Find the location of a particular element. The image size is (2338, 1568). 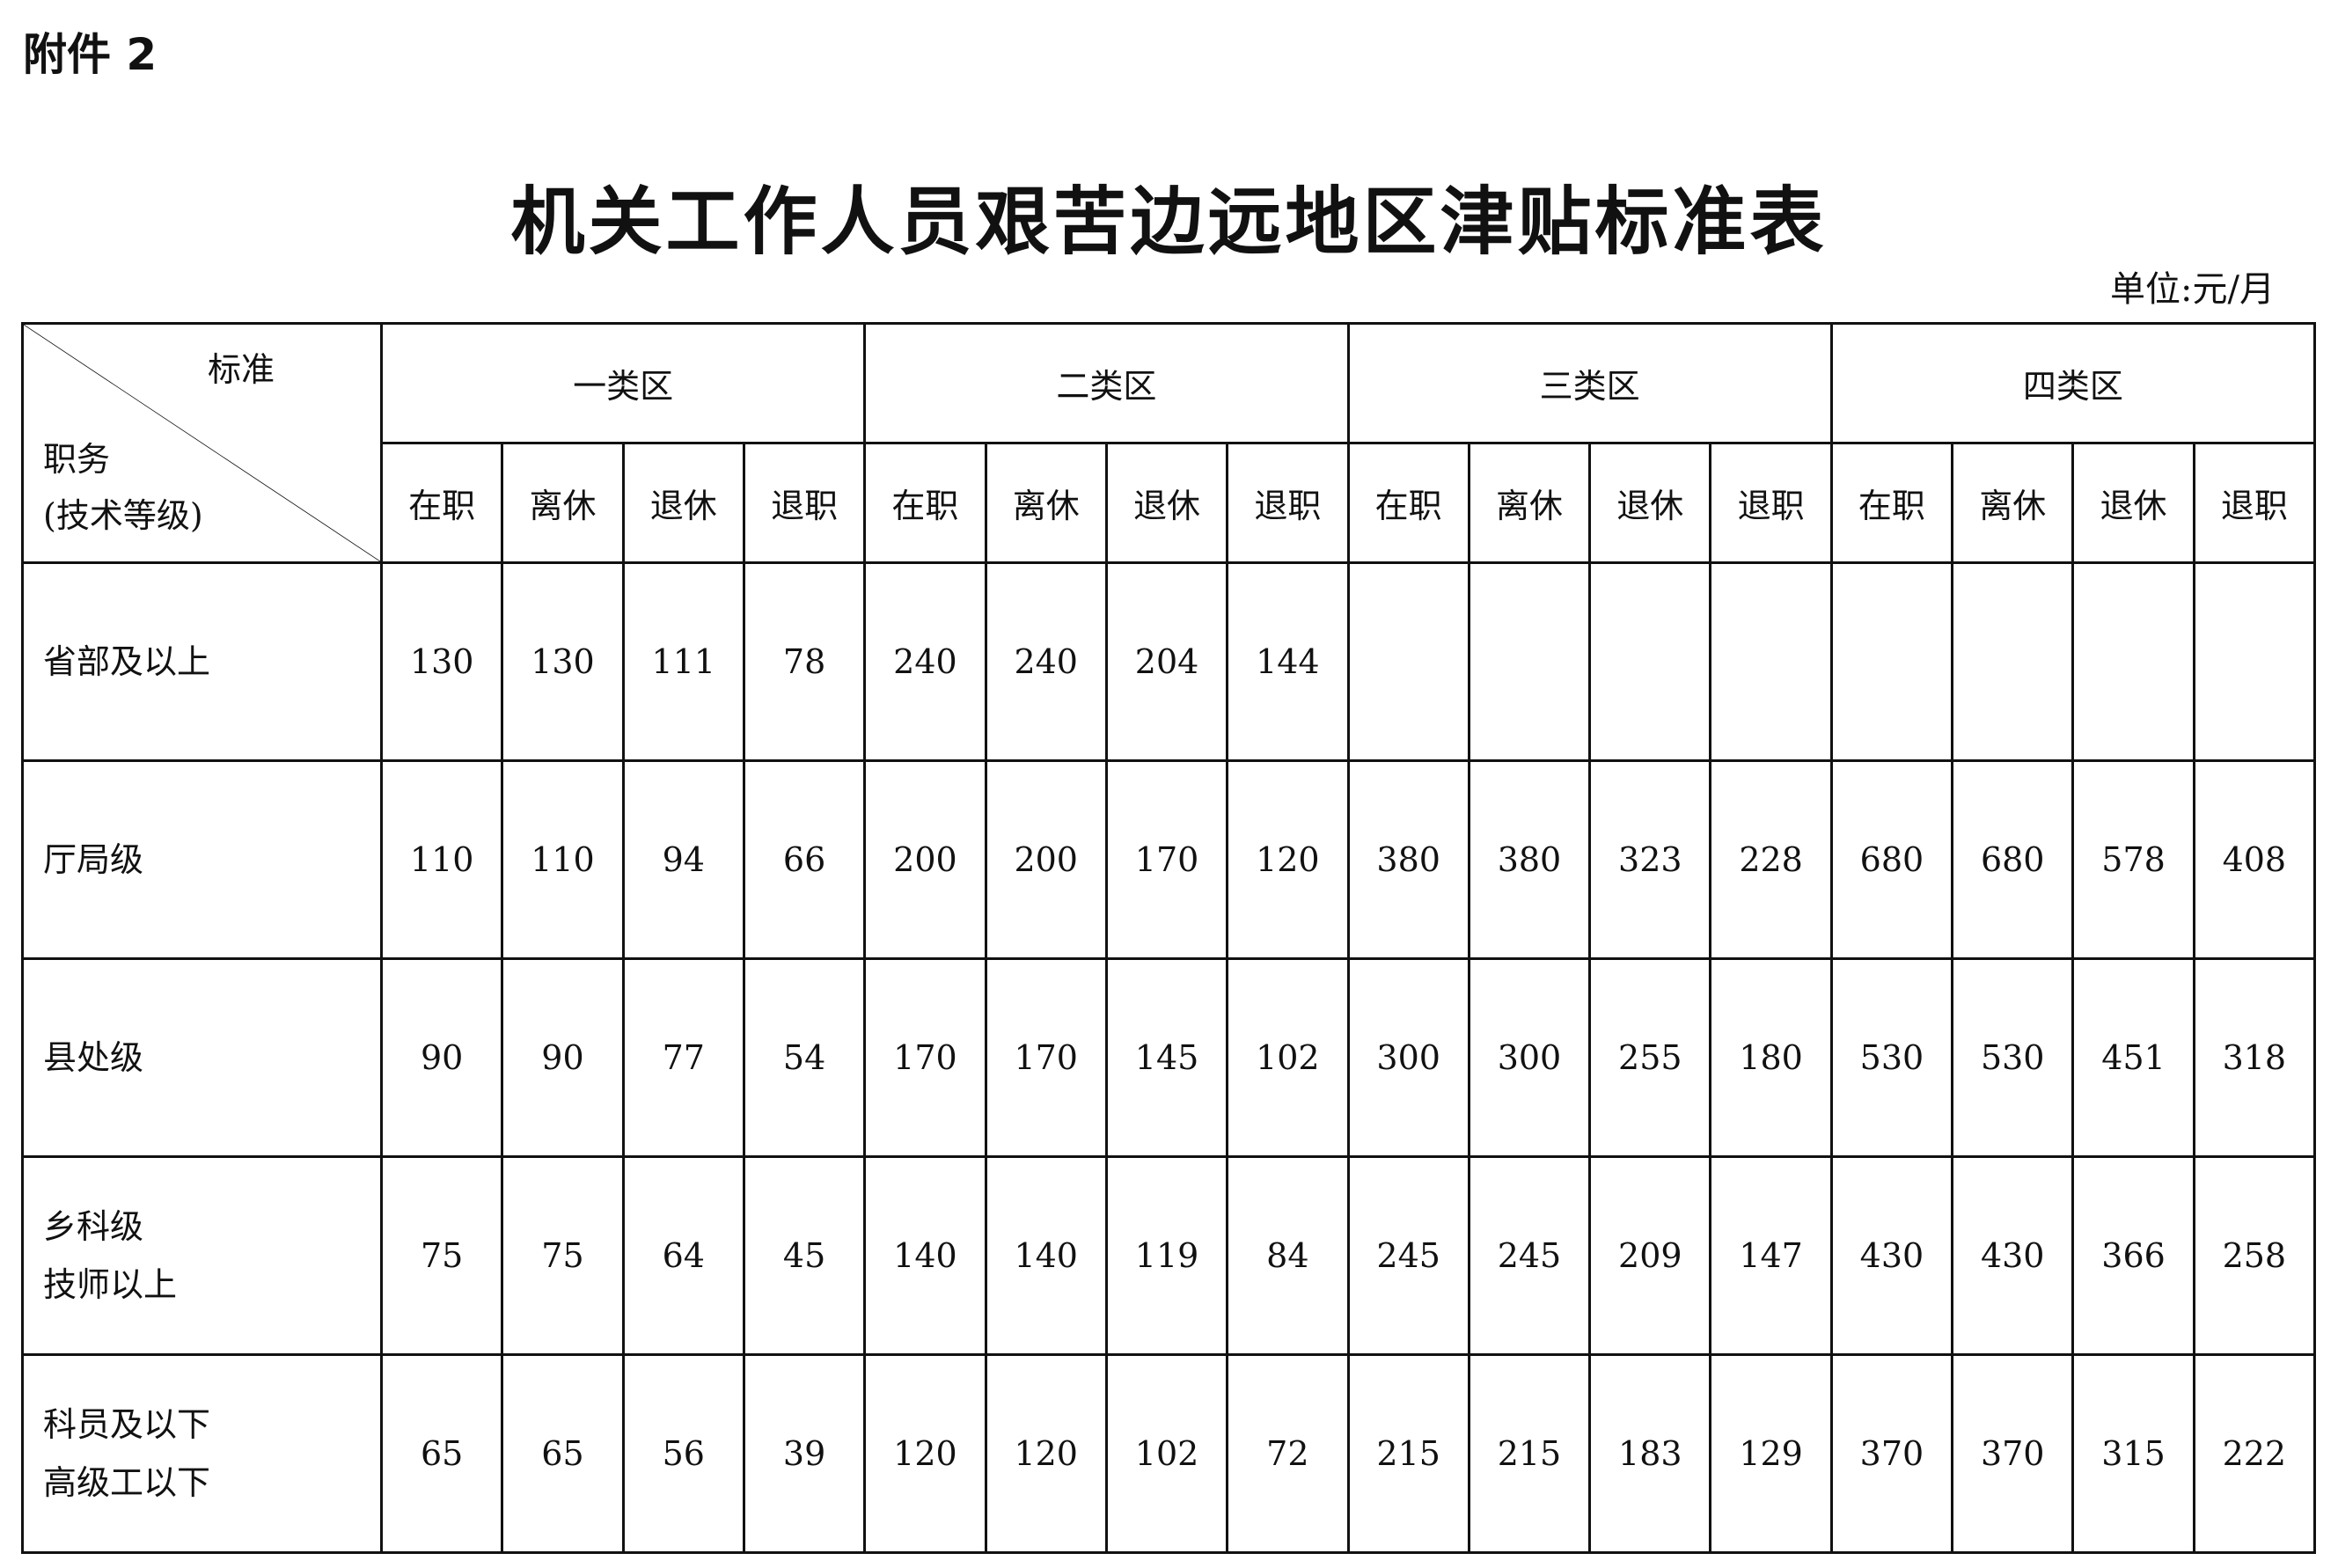

table-cell: 54 is located at coordinates (804, 1057).